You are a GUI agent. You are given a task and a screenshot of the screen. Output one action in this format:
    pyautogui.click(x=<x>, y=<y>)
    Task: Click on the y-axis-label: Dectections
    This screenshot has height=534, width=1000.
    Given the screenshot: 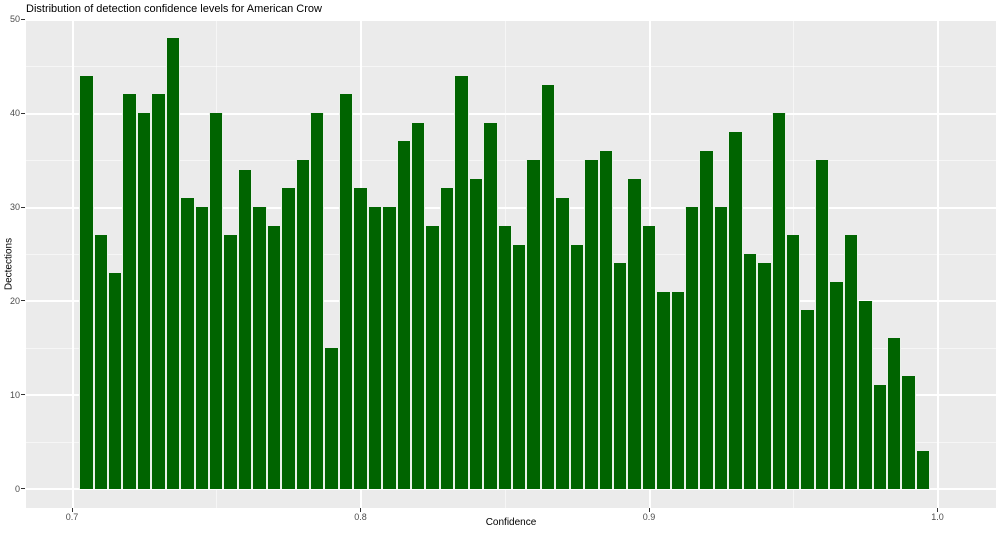 What is the action you would take?
    pyautogui.click(x=9, y=264)
    